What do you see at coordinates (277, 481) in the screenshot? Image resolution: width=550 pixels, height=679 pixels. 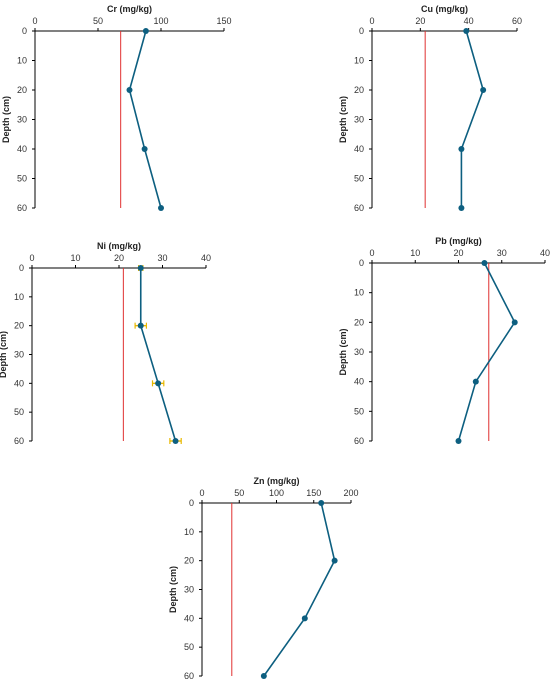 I see `chart-title: Zn (mg/kg)` at bounding box center [277, 481].